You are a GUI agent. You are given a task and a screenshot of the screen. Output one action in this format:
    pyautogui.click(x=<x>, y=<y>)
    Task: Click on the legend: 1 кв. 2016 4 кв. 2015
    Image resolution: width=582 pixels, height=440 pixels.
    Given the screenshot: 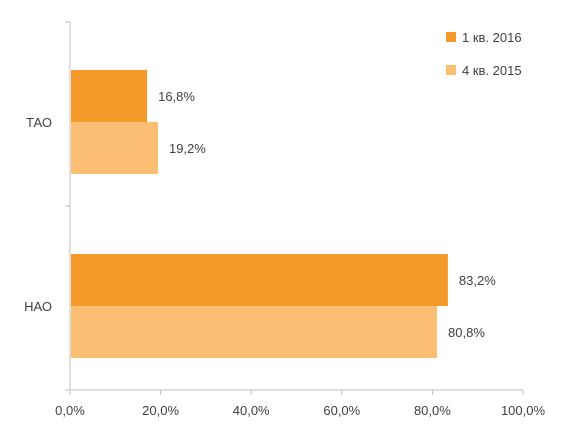 What is the action you would take?
    pyautogui.click(x=484, y=54)
    